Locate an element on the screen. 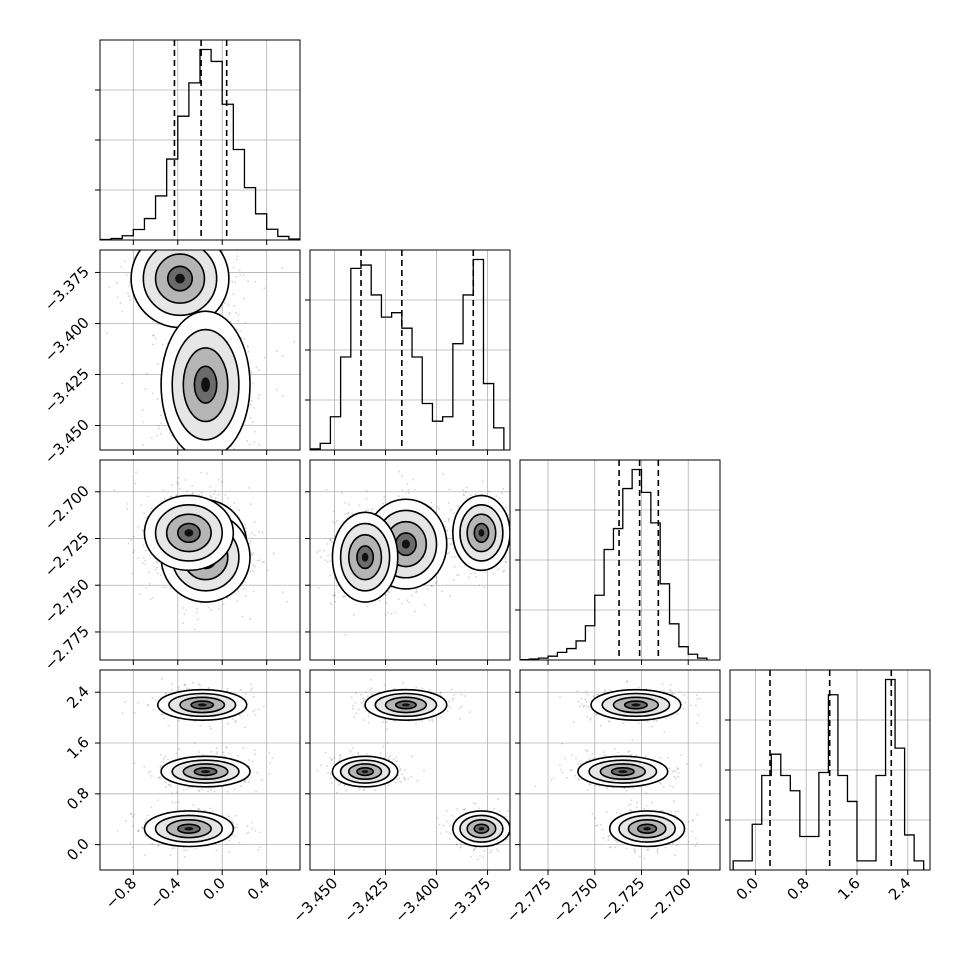 The image size is (970, 970). panel-3-2: −2.775−2.750−2.725−2.700 is located at coordinates (612, 797).